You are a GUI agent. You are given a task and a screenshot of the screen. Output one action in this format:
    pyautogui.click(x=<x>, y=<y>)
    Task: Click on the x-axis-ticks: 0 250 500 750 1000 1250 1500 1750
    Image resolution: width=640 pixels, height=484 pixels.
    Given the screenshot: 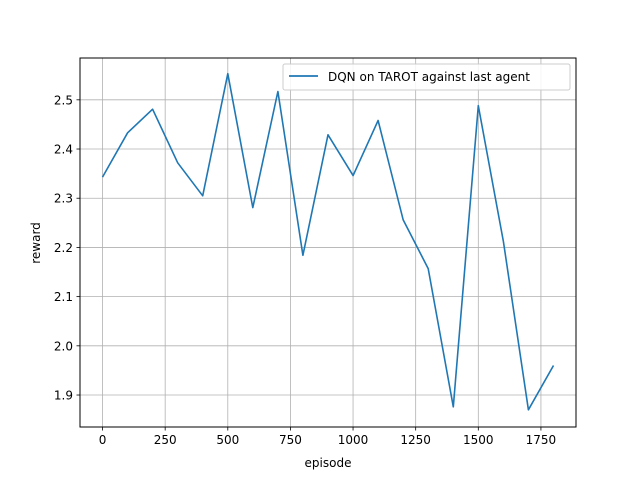 What is the action you would take?
    pyautogui.click(x=327, y=437)
    